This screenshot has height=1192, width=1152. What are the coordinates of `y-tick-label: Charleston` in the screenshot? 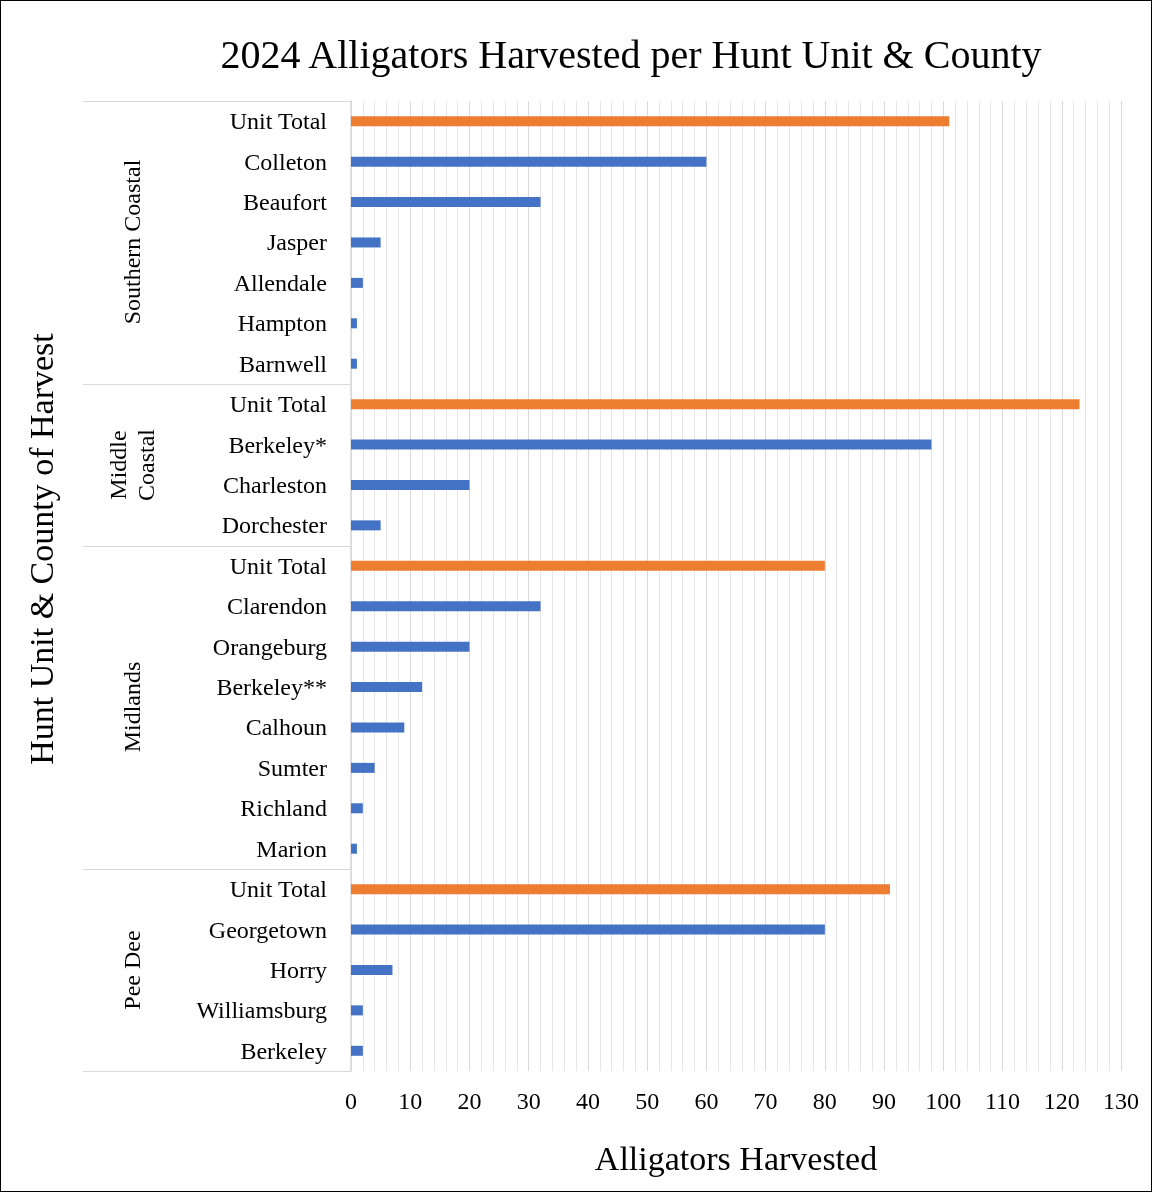 It's located at (275, 484).